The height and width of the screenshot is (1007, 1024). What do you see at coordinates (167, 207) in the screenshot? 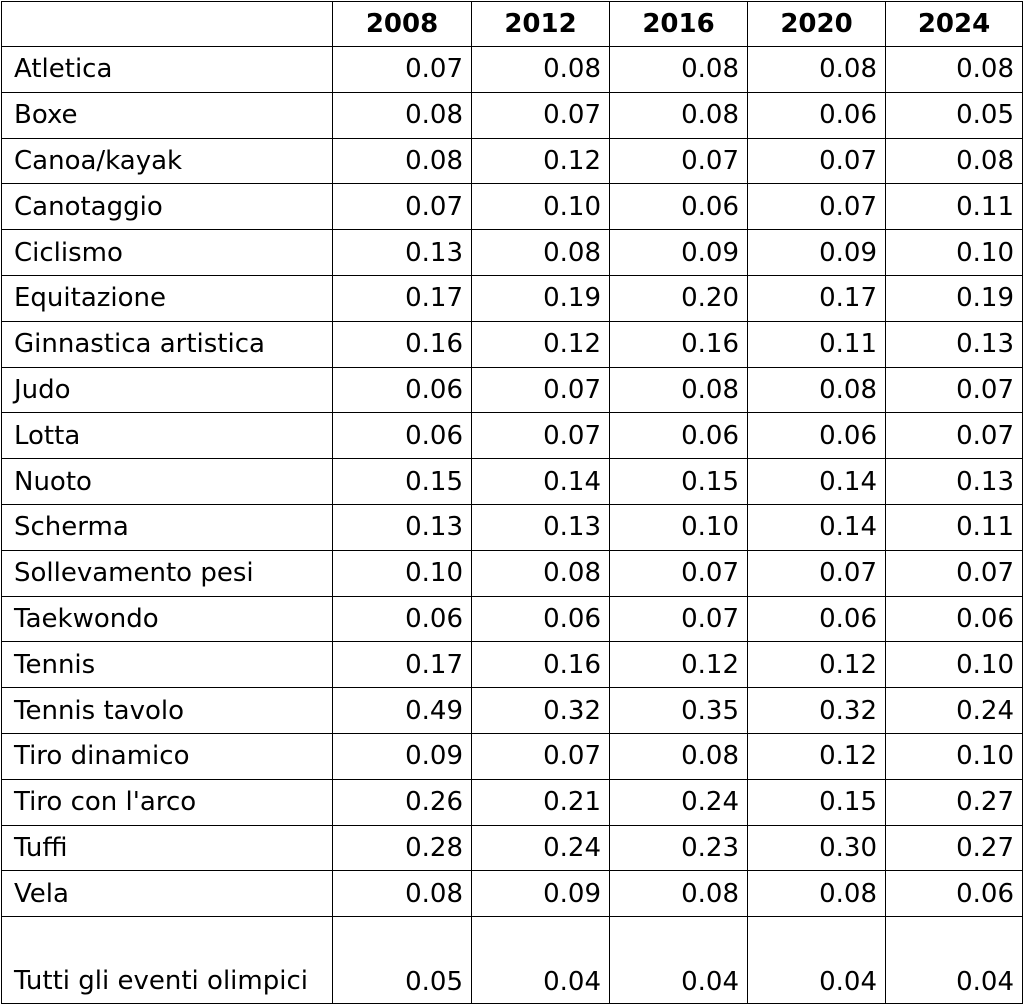
I see `row-label: Canotaggio` at bounding box center [167, 207].